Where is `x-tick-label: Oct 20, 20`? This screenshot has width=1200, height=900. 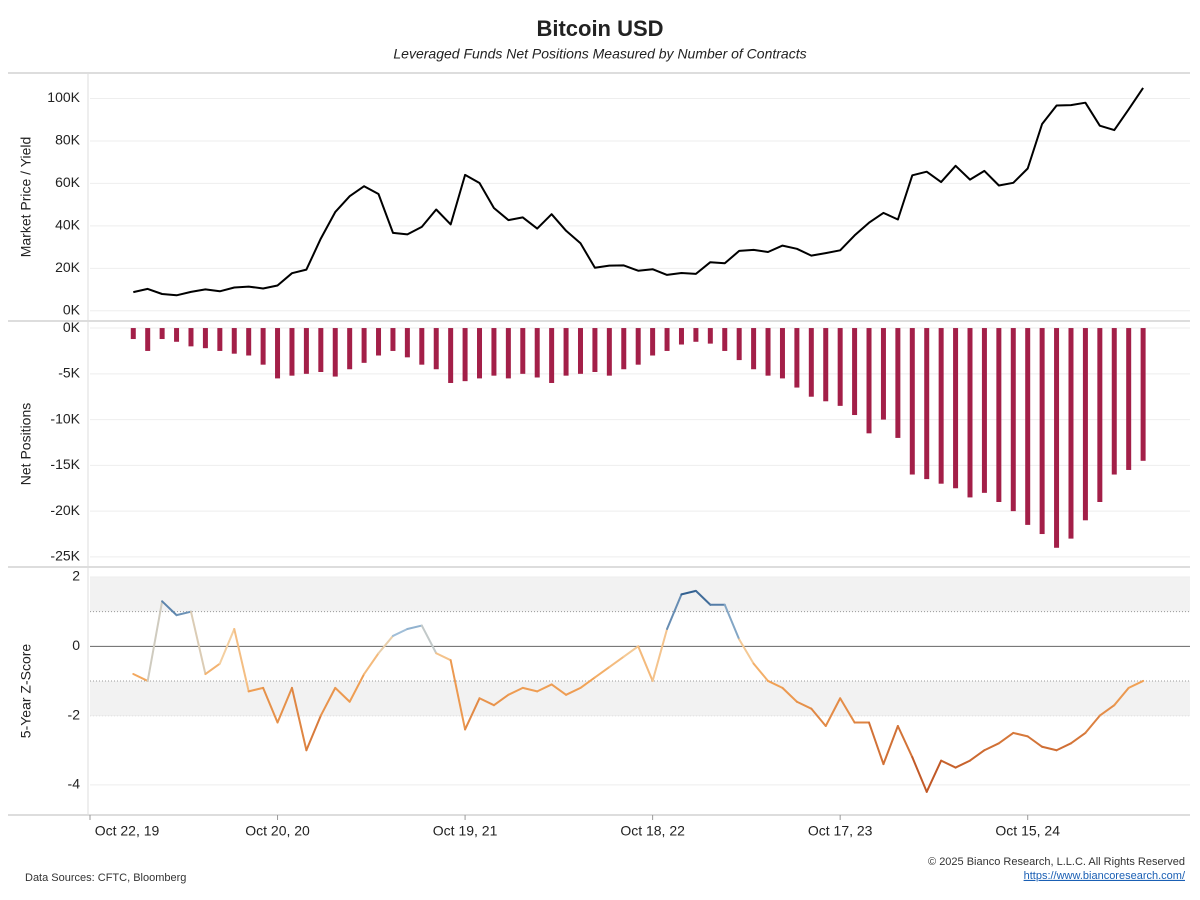
x-tick-label: Oct 20, 20 is located at coordinates (277, 831).